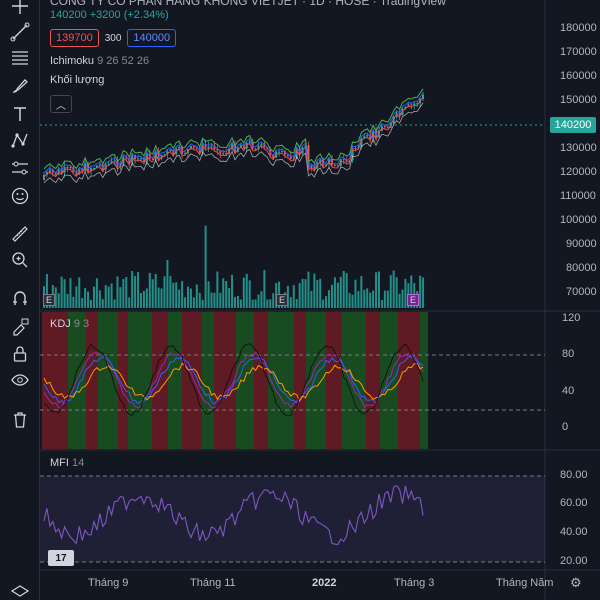  I want to click on kdj-extra-line, so click(233, 379).